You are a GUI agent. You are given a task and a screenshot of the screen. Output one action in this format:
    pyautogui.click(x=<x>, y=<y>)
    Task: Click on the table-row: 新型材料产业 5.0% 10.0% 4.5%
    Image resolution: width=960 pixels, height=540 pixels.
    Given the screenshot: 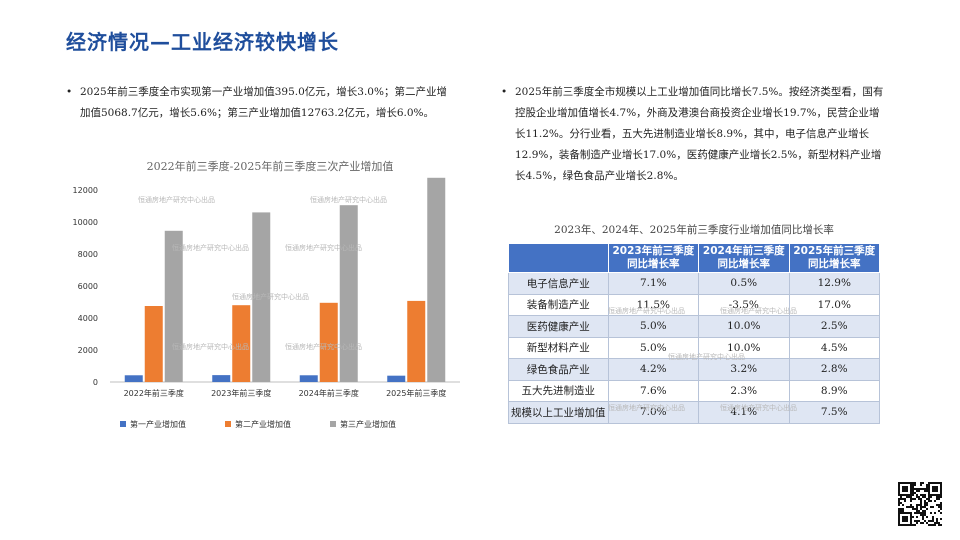 What is the action you would take?
    pyautogui.click(x=694, y=347)
    